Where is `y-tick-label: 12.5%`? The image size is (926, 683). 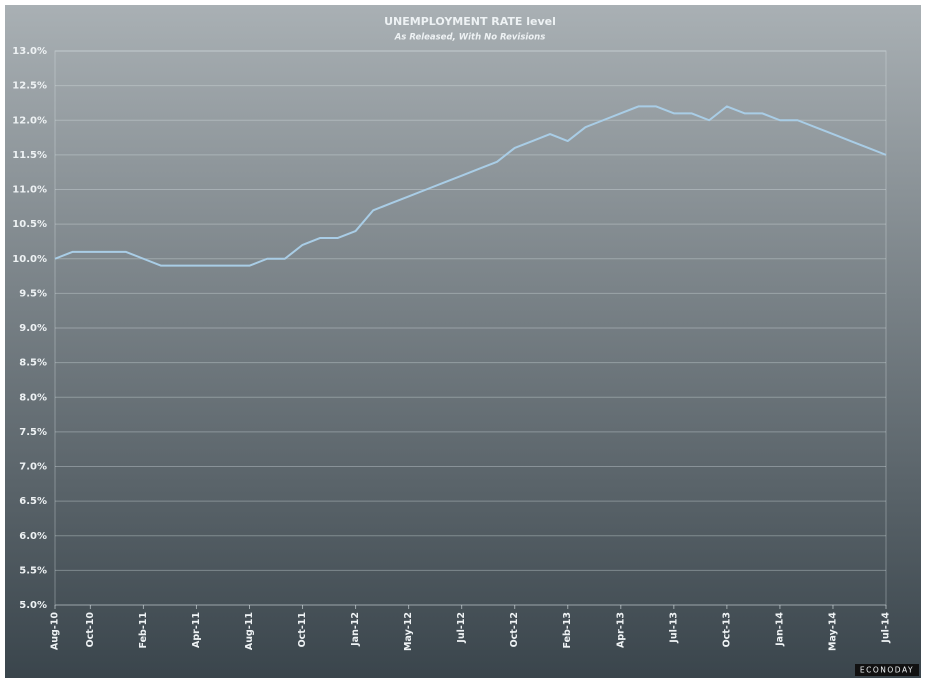
y-tick-label: 12.5% is located at coordinates (29, 86).